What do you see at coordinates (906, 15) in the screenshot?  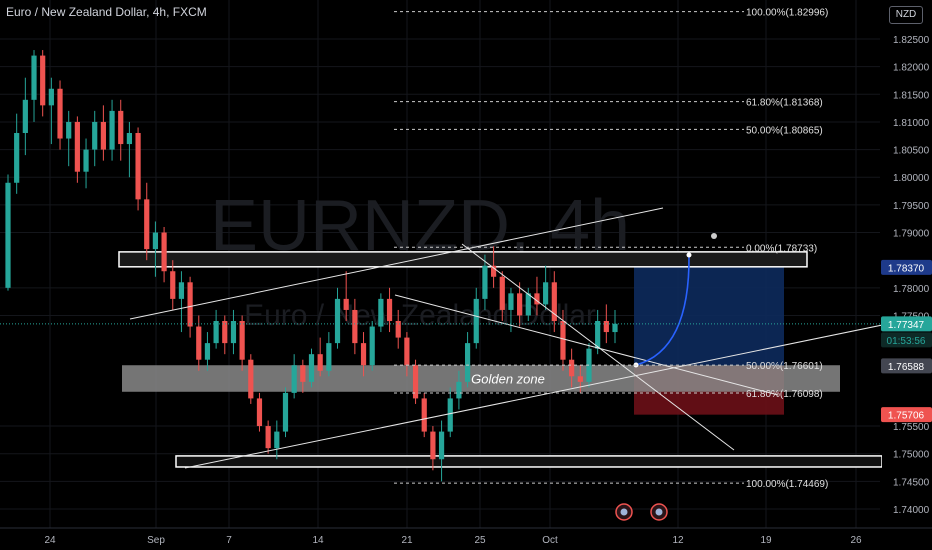 I see `currency-button: NZD` at bounding box center [906, 15].